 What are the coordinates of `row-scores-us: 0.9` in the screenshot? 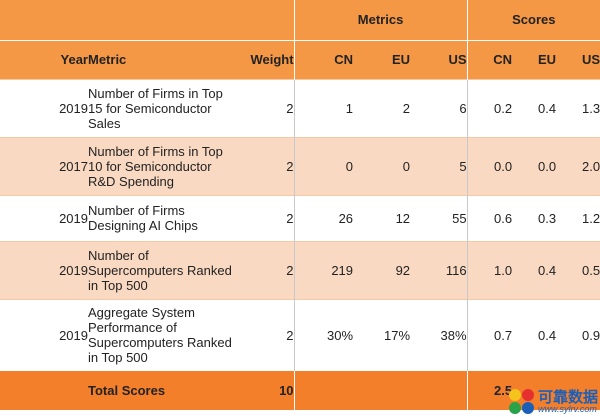 It's located at (578, 334).